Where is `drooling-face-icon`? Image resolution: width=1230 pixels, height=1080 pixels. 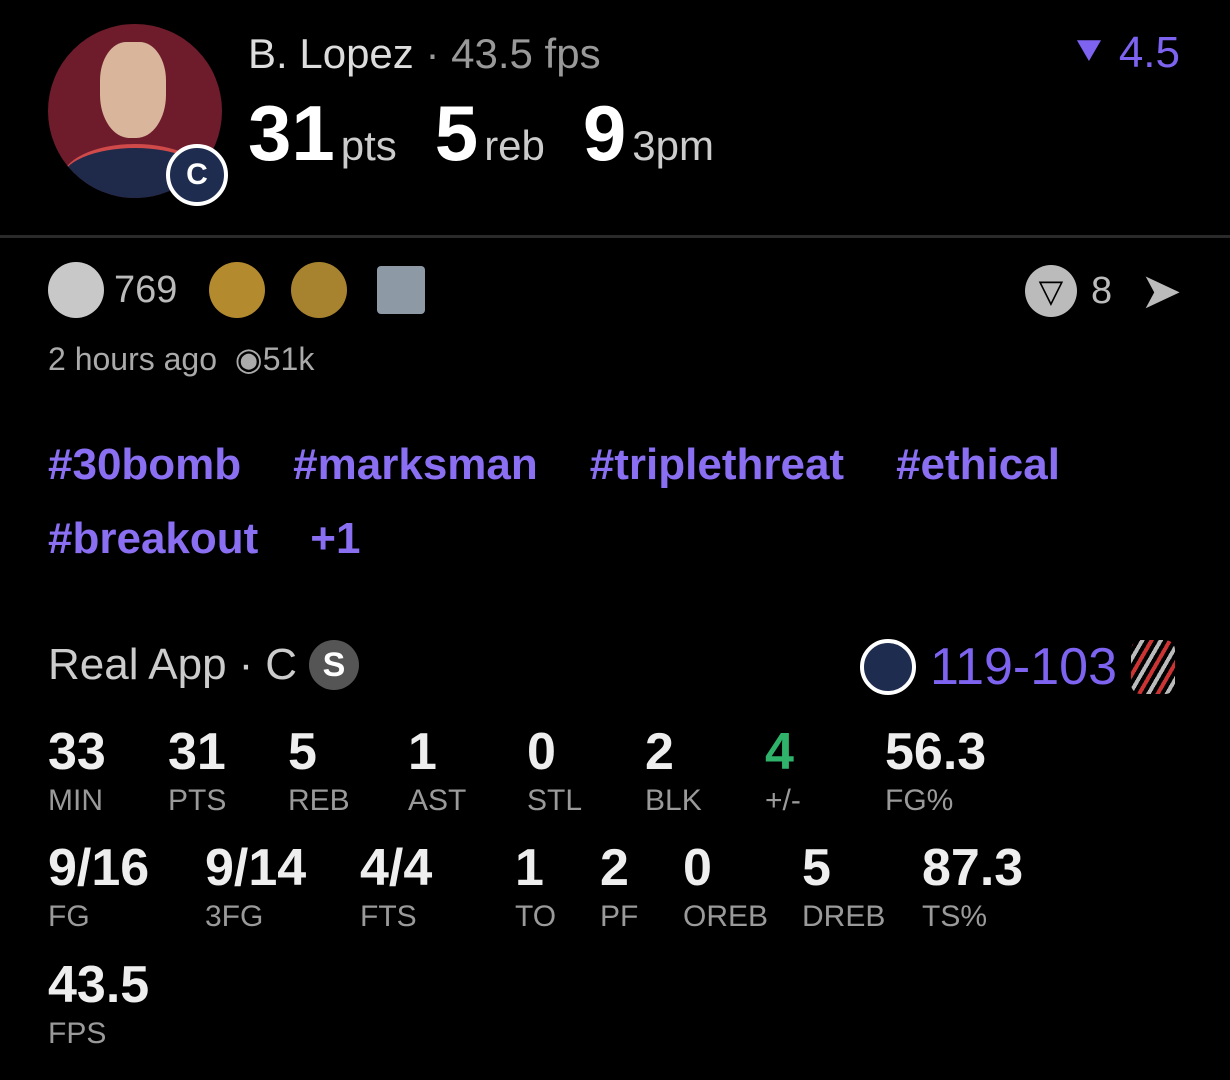 drooling-face-icon is located at coordinates (237, 290).